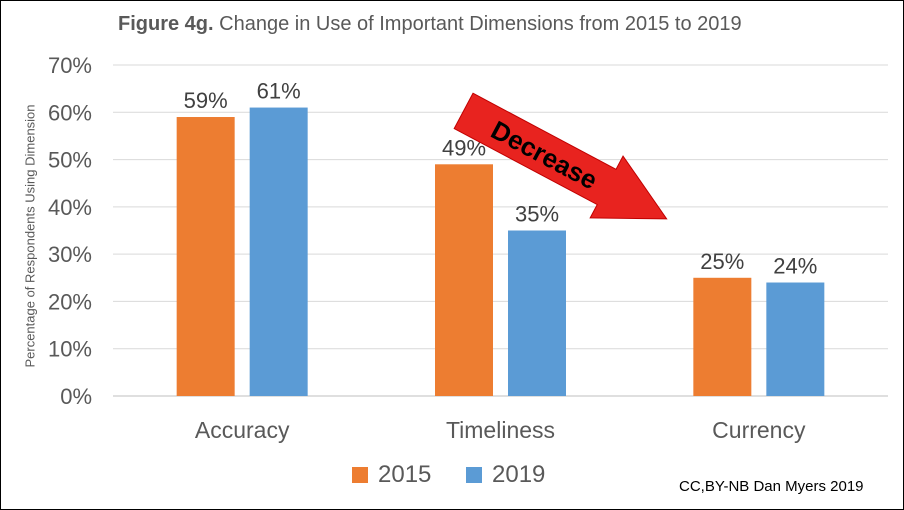 This screenshot has width=904, height=510. What do you see at coordinates (474, 475) in the screenshot?
I see `legend-swatch-2019` at bounding box center [474, 475].